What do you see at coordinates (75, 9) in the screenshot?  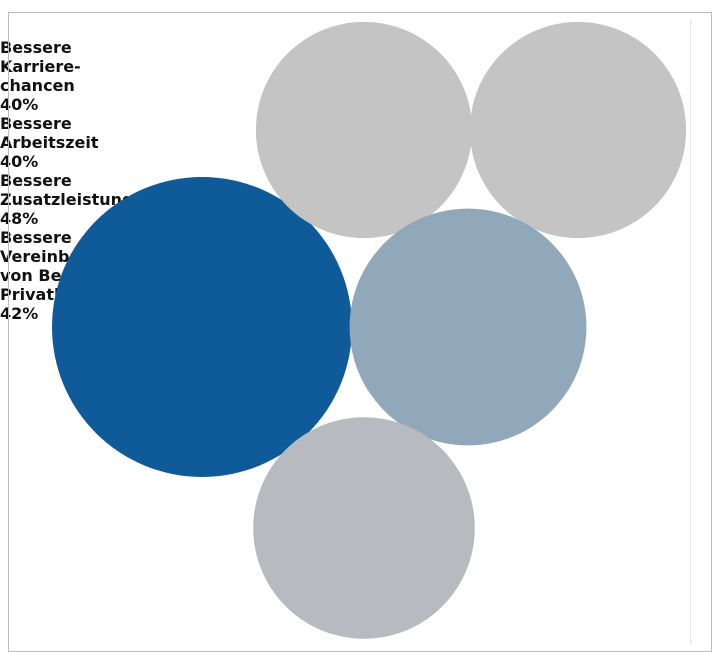 I see `category-label: bessere Vergütung` at bounding box center [75, 9].